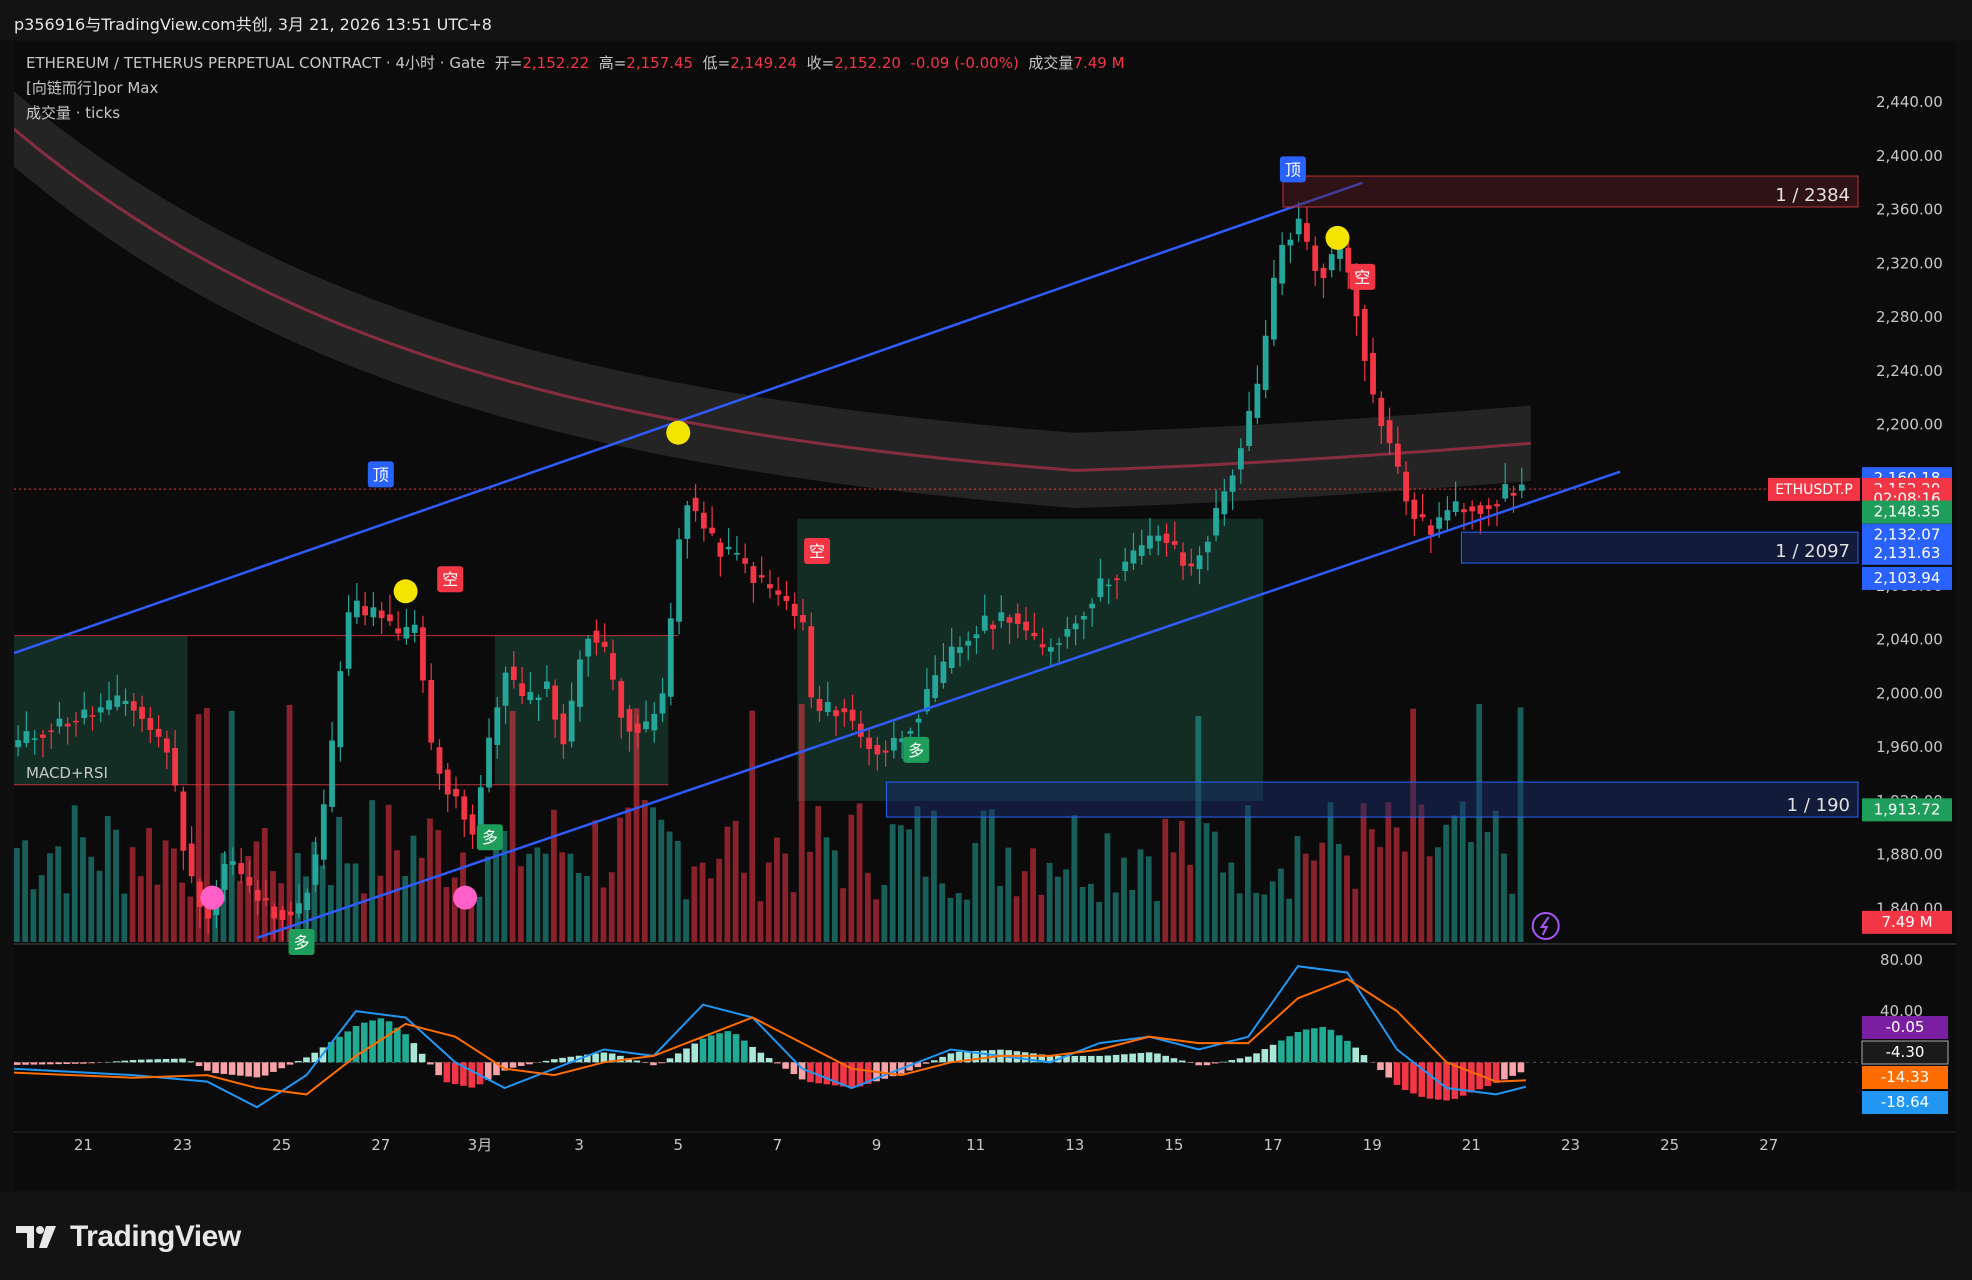 Image resolution: width=1972 pixels, height=1280 pixels. I want to click on pane2-tick-label: 80.00, so click(1901, 960).